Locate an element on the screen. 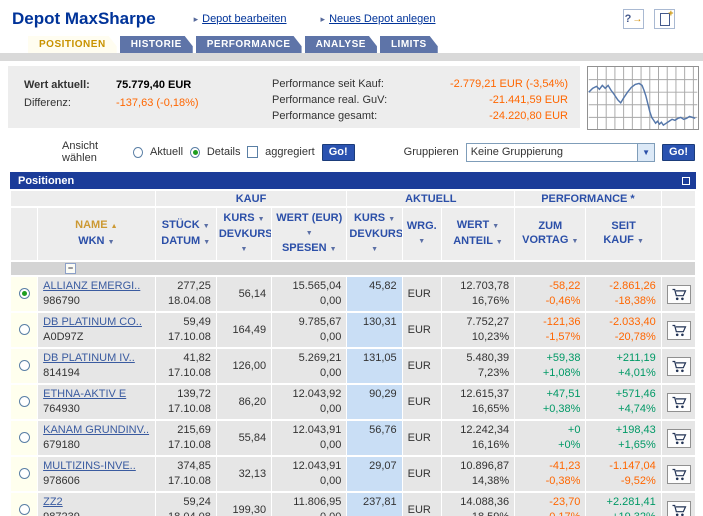 The image size is (703, 516). position-name-link: ETHNA-AKTIV E is located at coordinates (85, 394).